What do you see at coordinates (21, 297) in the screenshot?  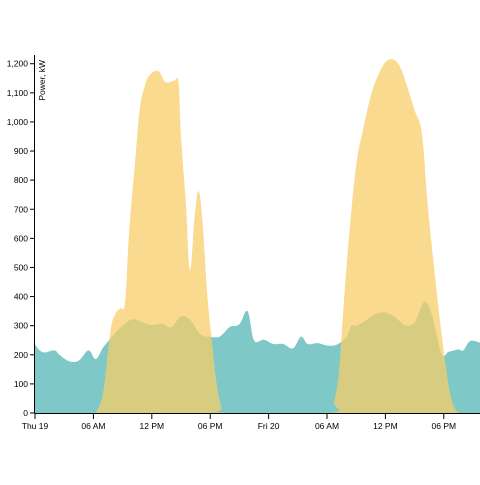 I see `y-tick-label: 400` at bounding box center [21, 297].